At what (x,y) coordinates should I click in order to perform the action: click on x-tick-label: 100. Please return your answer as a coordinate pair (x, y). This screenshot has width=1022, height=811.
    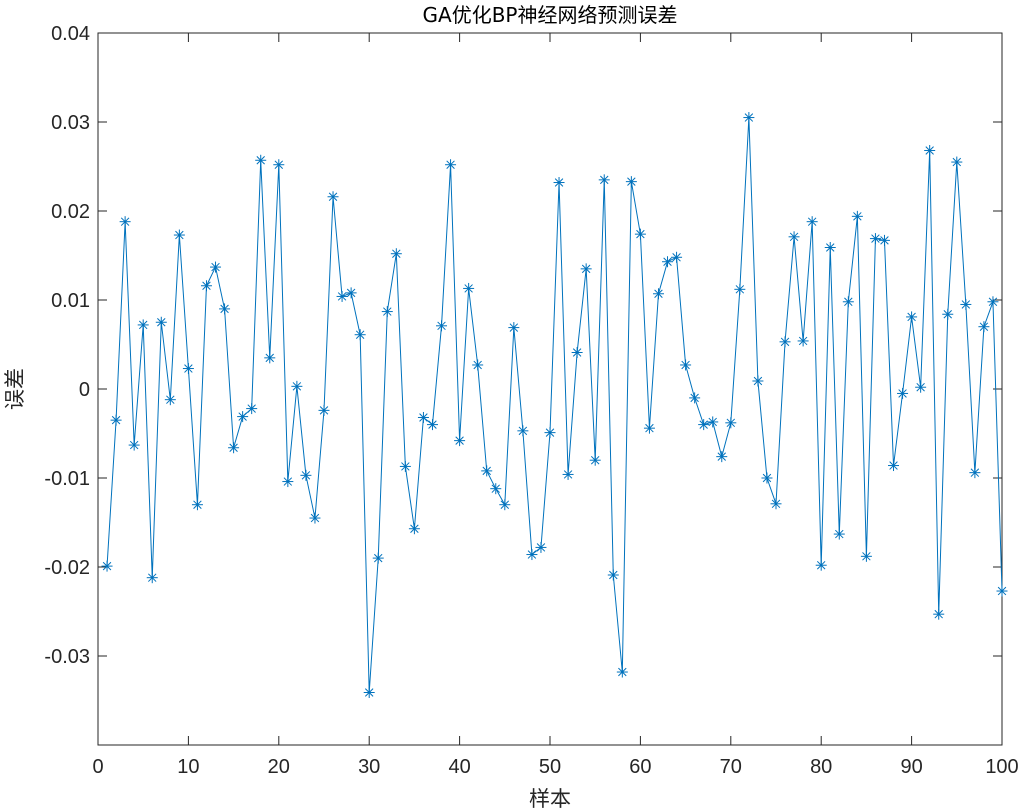
    Looking at the image, I should click on (1001, 767).